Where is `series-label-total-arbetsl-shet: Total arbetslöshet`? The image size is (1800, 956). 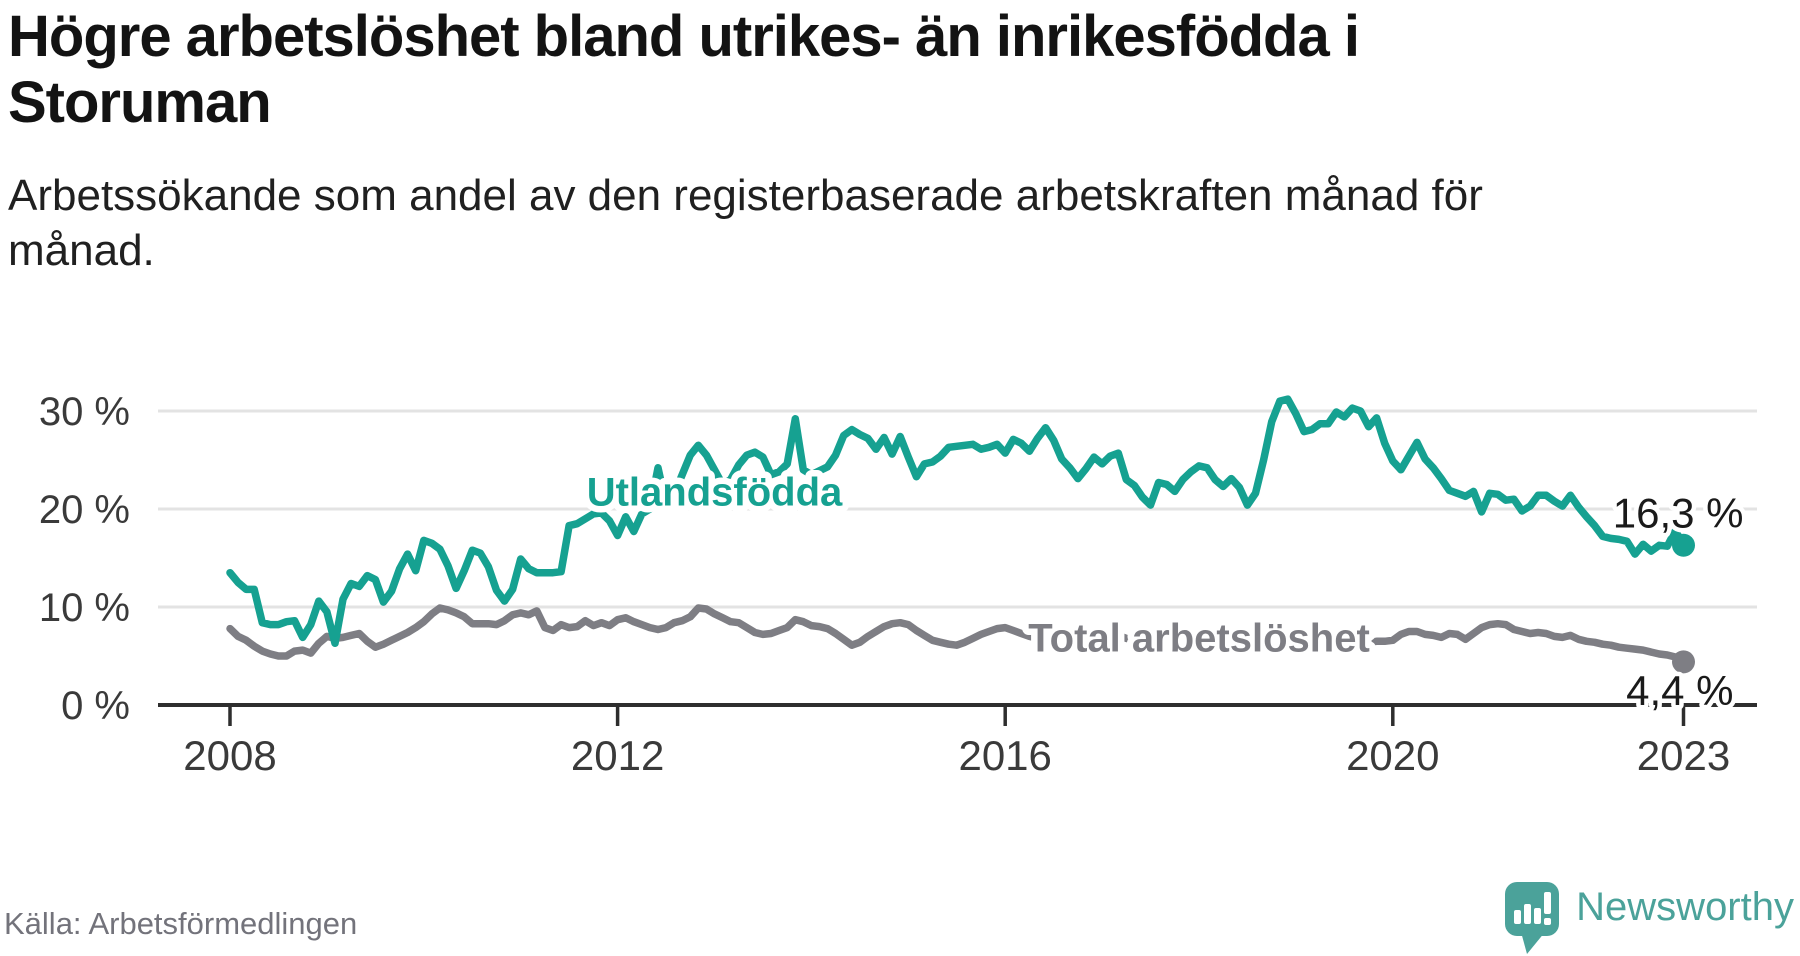 series-label-total-arbetsl-shet: Total arbetslöshet is located at coordinates (1199, 638).